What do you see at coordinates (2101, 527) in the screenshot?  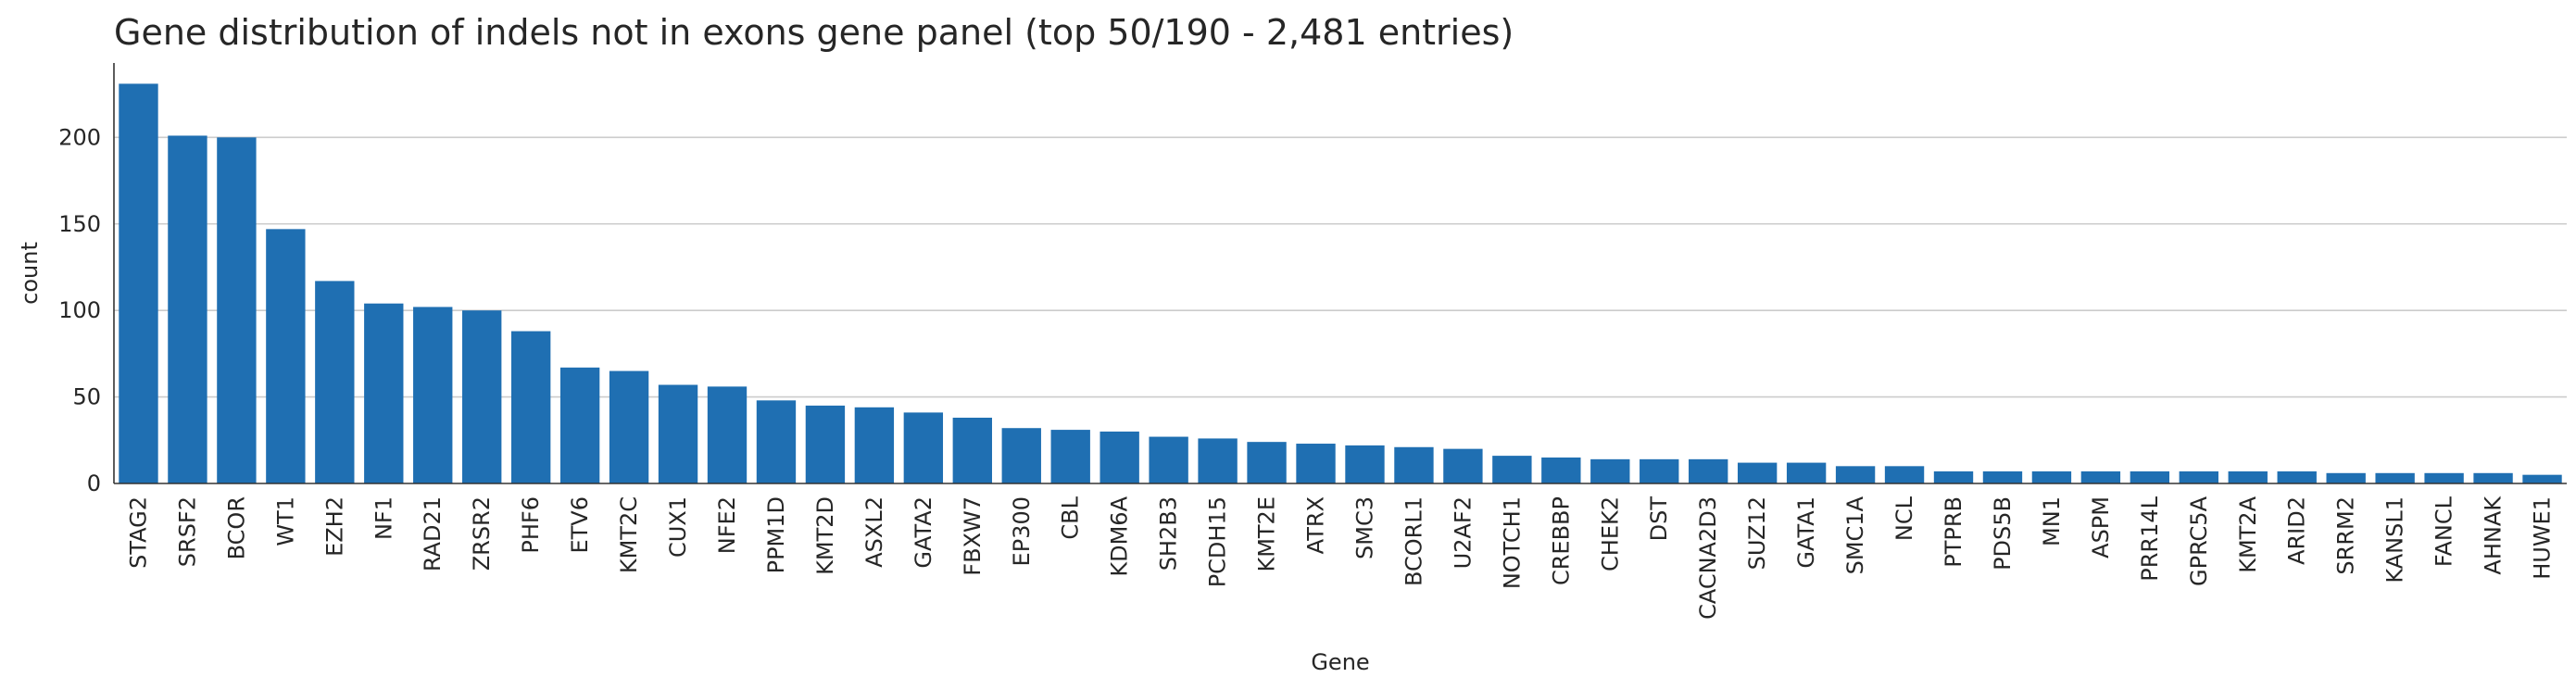 I see `x-tick-label: ASPM` at bounding box center [2101, 527].